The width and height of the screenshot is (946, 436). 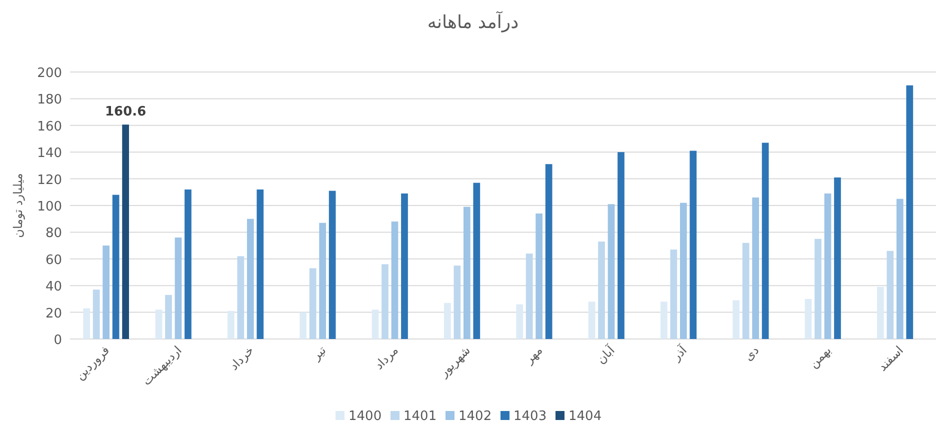 What do you see at coordinates (125, 112) in the screenshot?
I see `value-label: 160.6` at bounding box center [125, 112].